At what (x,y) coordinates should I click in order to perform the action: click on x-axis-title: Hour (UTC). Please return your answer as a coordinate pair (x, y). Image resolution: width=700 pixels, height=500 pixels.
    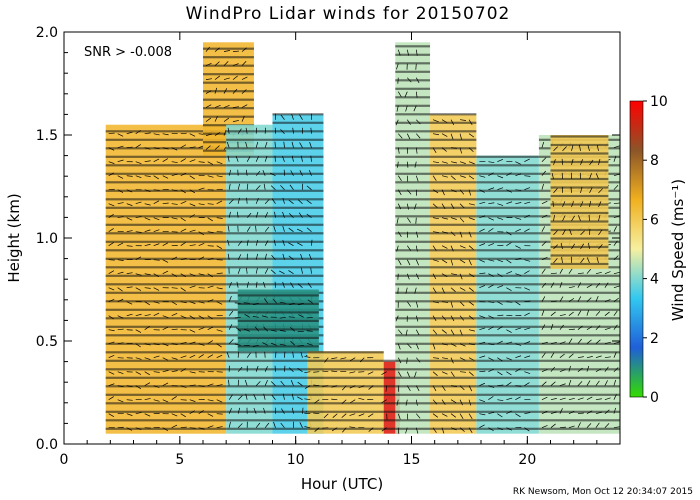
    Looking at the image, I should click on (342, 484).